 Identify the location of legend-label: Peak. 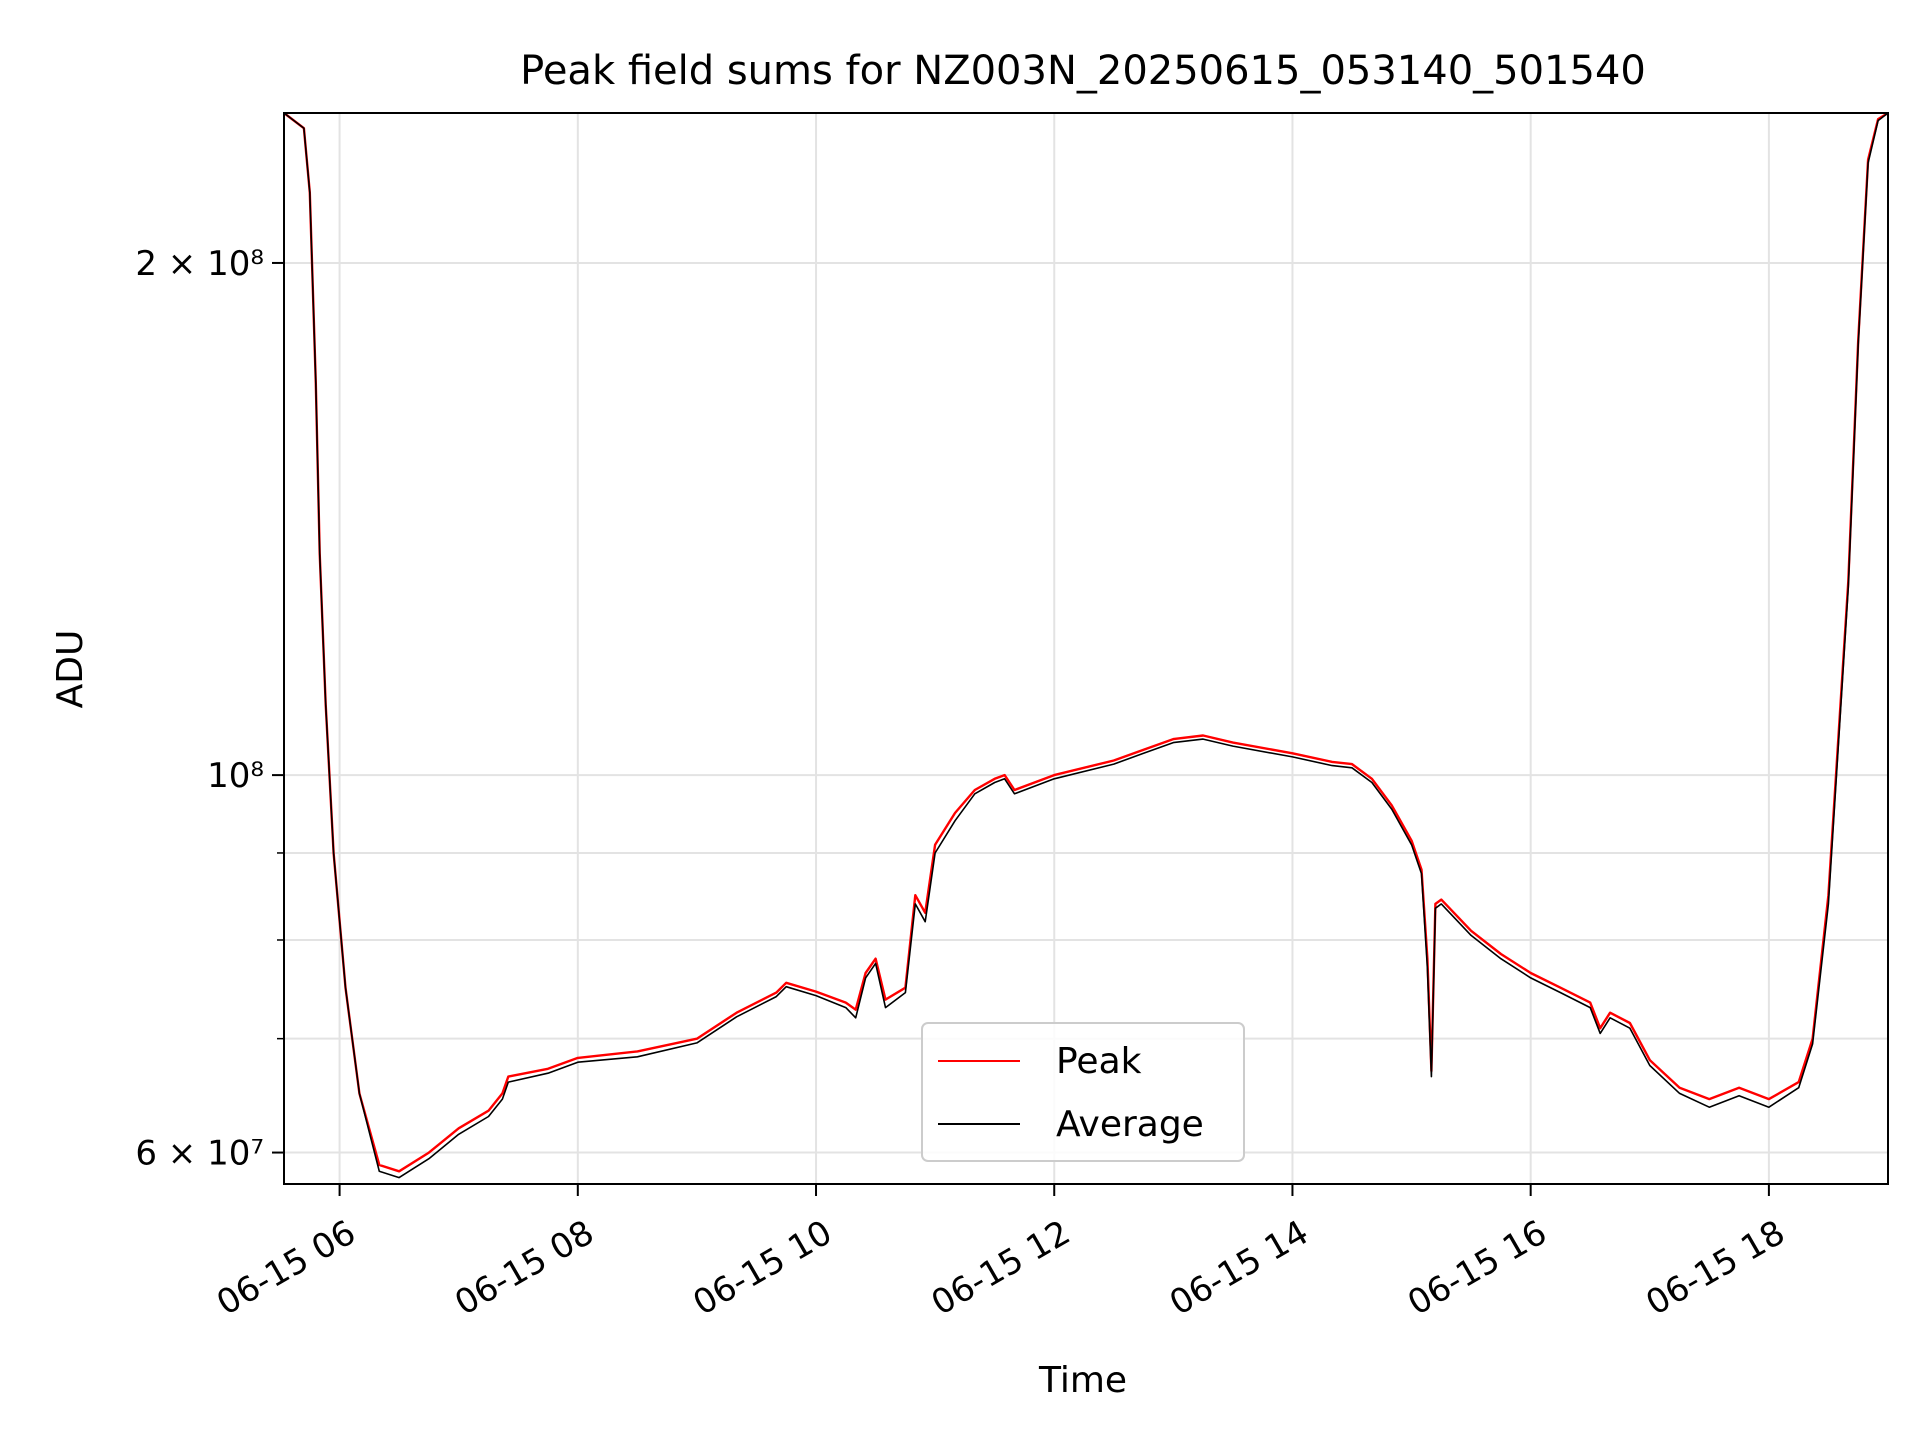
(1099, 1061).